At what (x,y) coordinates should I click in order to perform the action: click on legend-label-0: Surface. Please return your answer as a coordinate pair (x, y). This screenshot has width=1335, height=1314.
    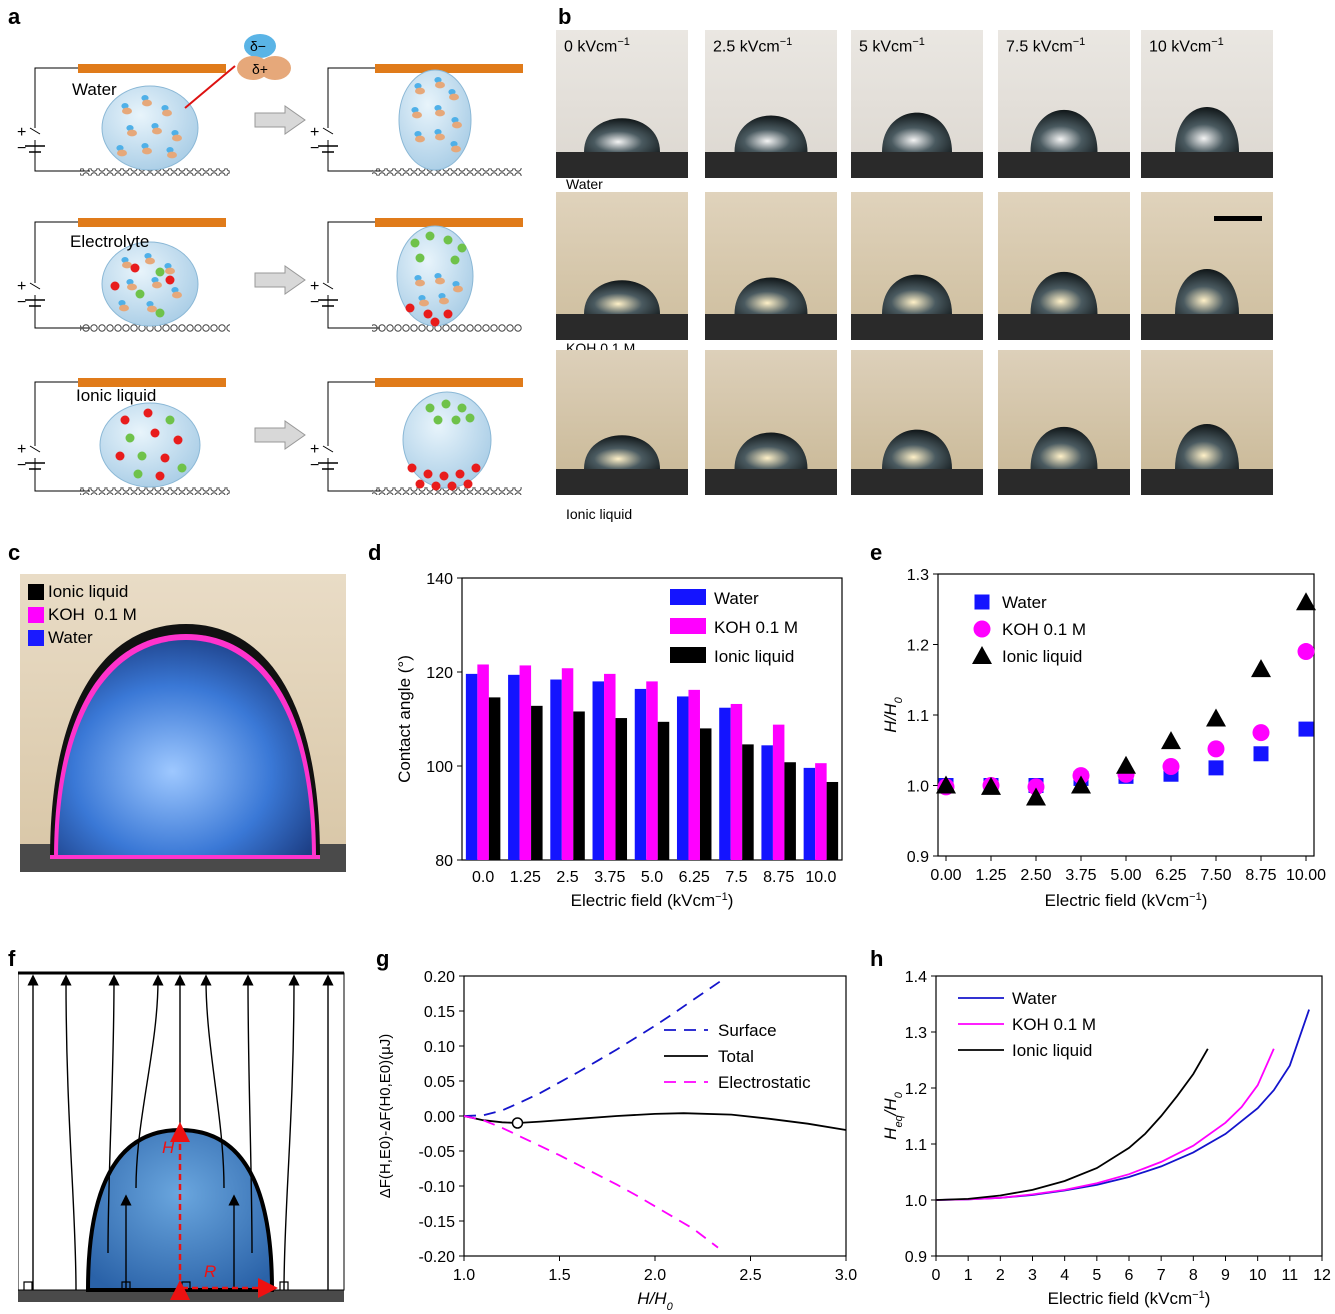
    Looking at the image, I should click on (747, 1030).